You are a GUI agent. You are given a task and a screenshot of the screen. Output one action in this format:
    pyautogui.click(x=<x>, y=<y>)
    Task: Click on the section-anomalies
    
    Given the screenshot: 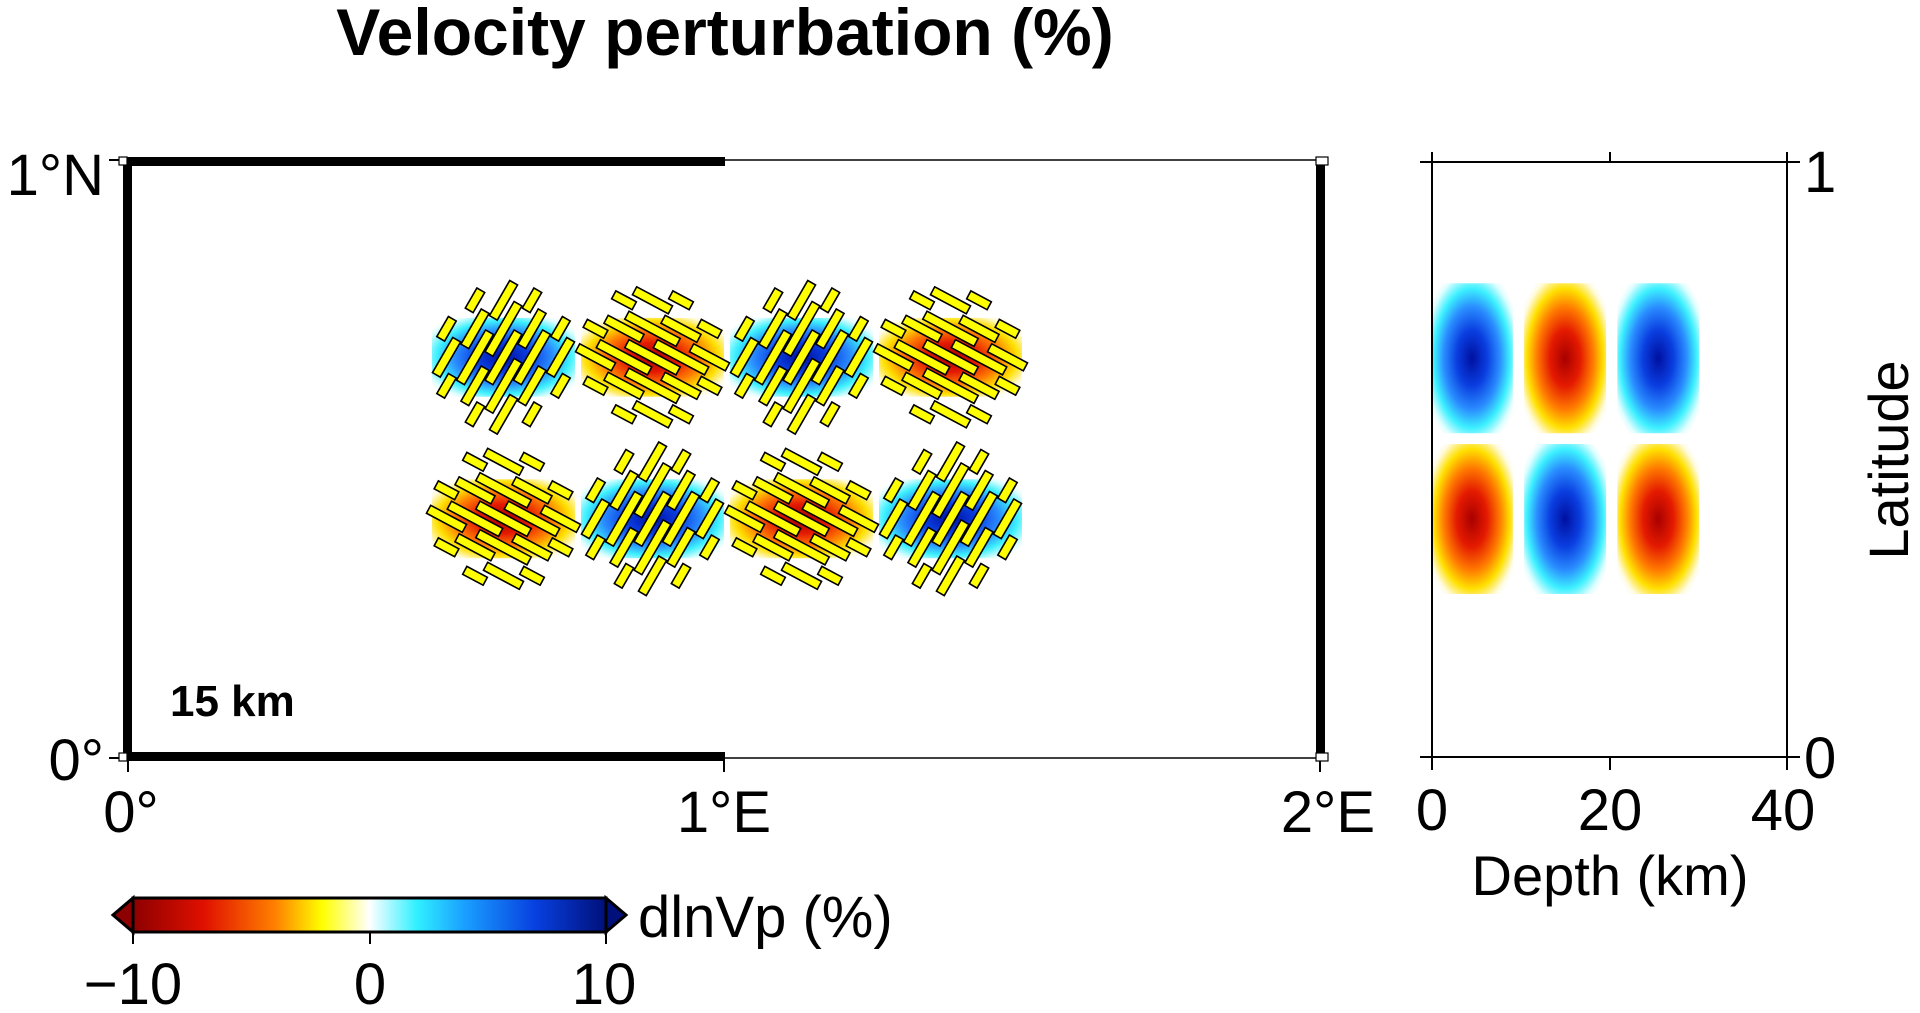 What is the action you would take?
    pyautogui.click(x=1566, y=438)
    